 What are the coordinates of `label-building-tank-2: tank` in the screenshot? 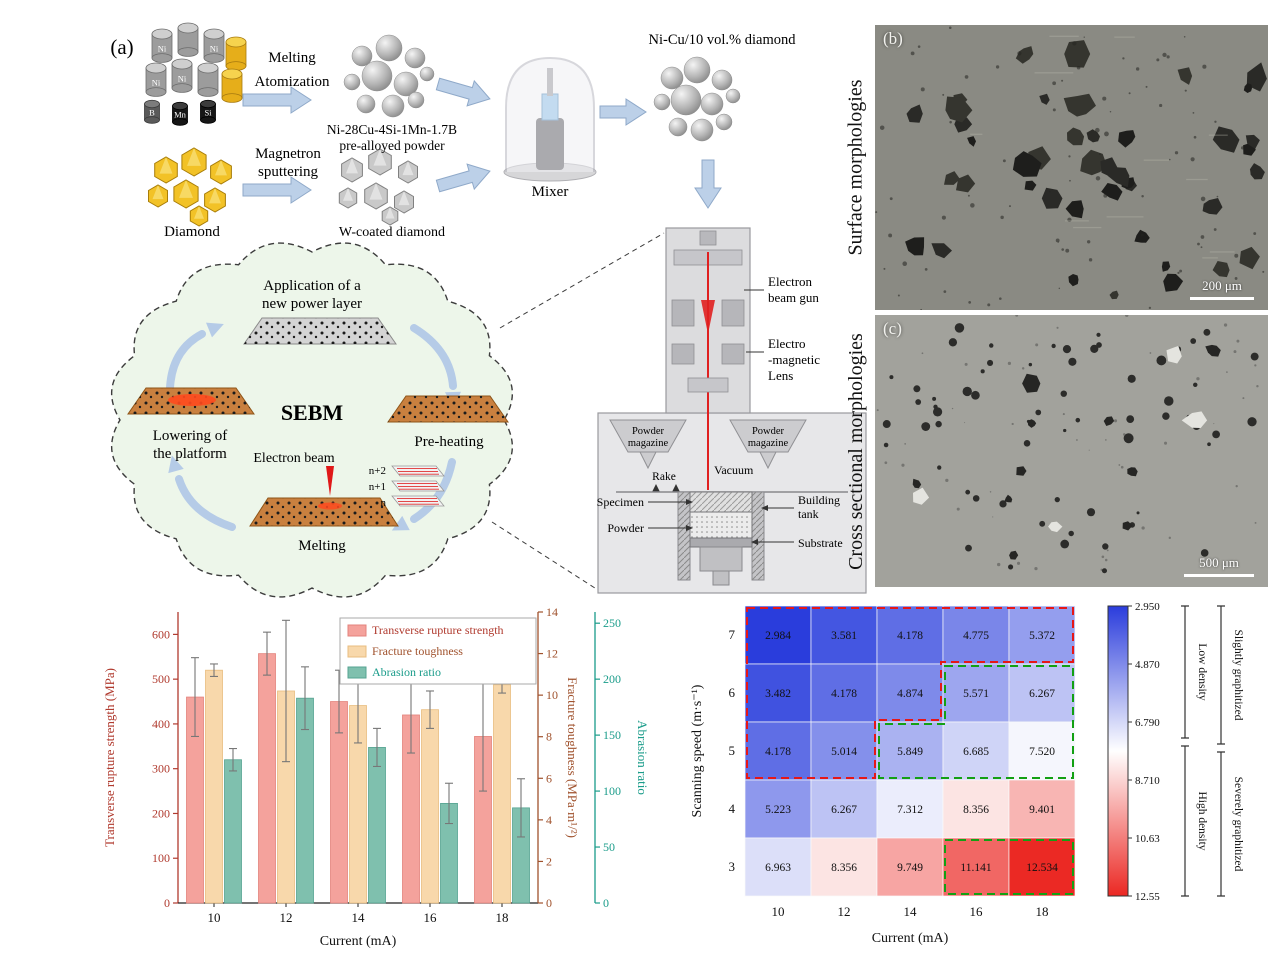 It's located at (808, 514).